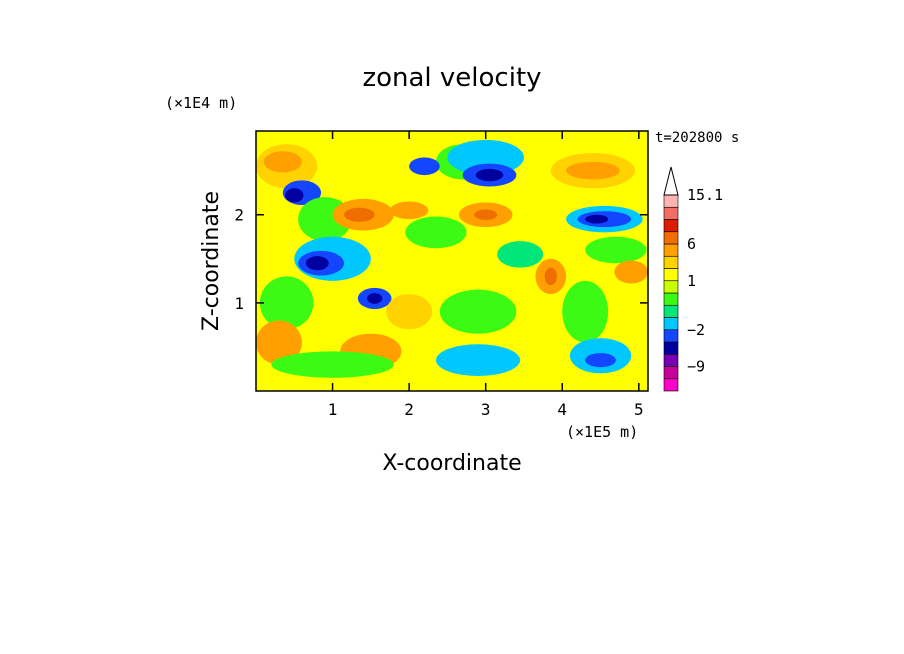 The width and height of the screenshot is (904, 654). I want to click on y-axis-label: Z-coordinate, so click(211, 261).